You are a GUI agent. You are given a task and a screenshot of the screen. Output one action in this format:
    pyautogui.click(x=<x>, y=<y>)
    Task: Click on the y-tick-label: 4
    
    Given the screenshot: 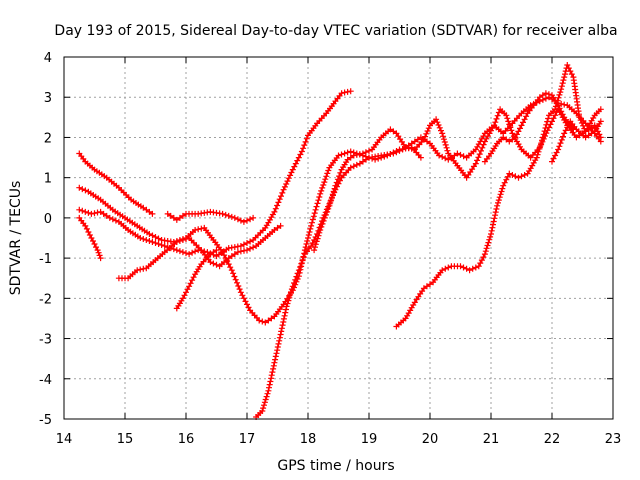 What is the action you would take?
    pyautogui.click(x=48, y=58)
    